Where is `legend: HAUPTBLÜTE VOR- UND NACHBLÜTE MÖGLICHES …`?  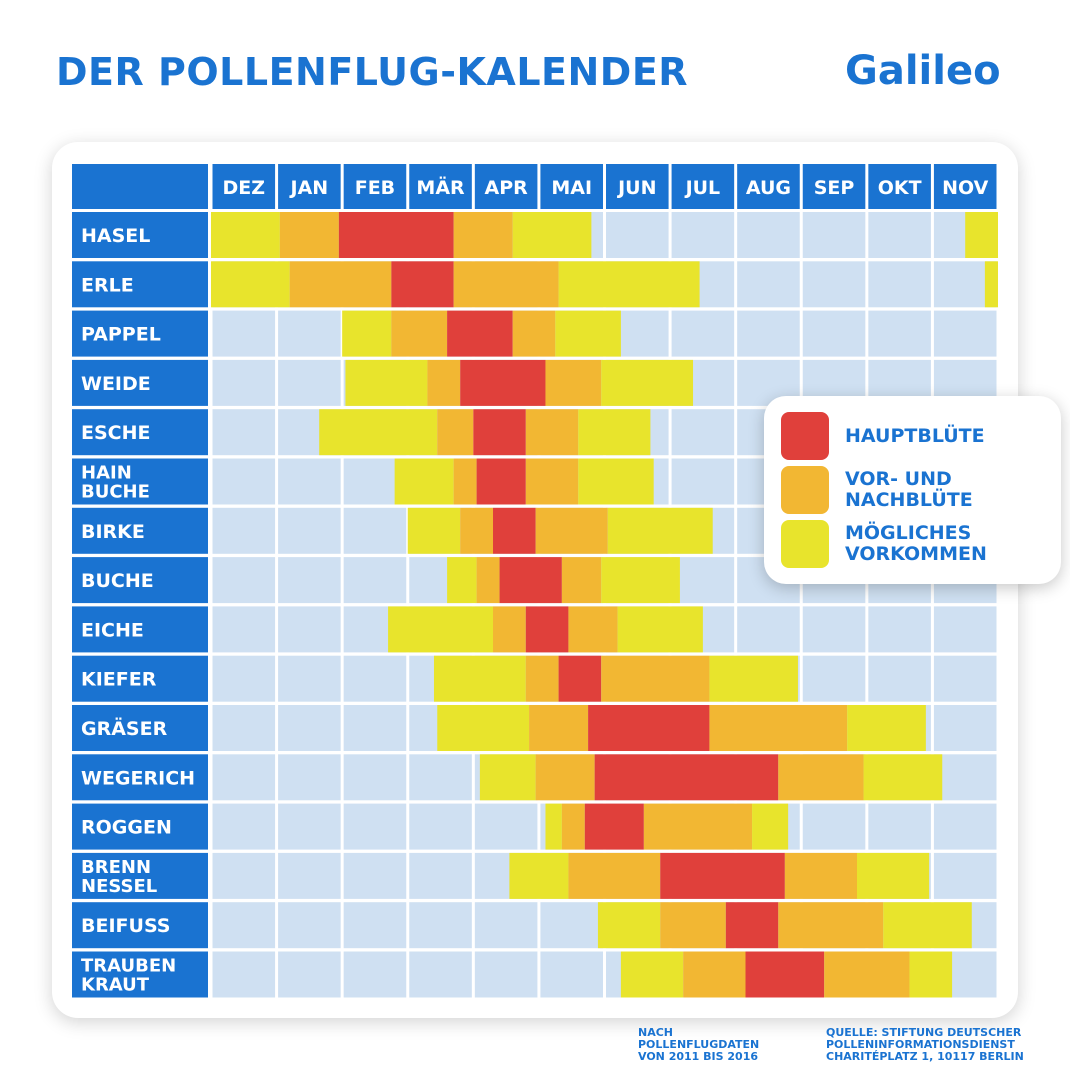
legend: HAUPTBLÜTE VOR- UND NACHBLÜTE MÖGLICHES … is located at coordinates (912, 490).